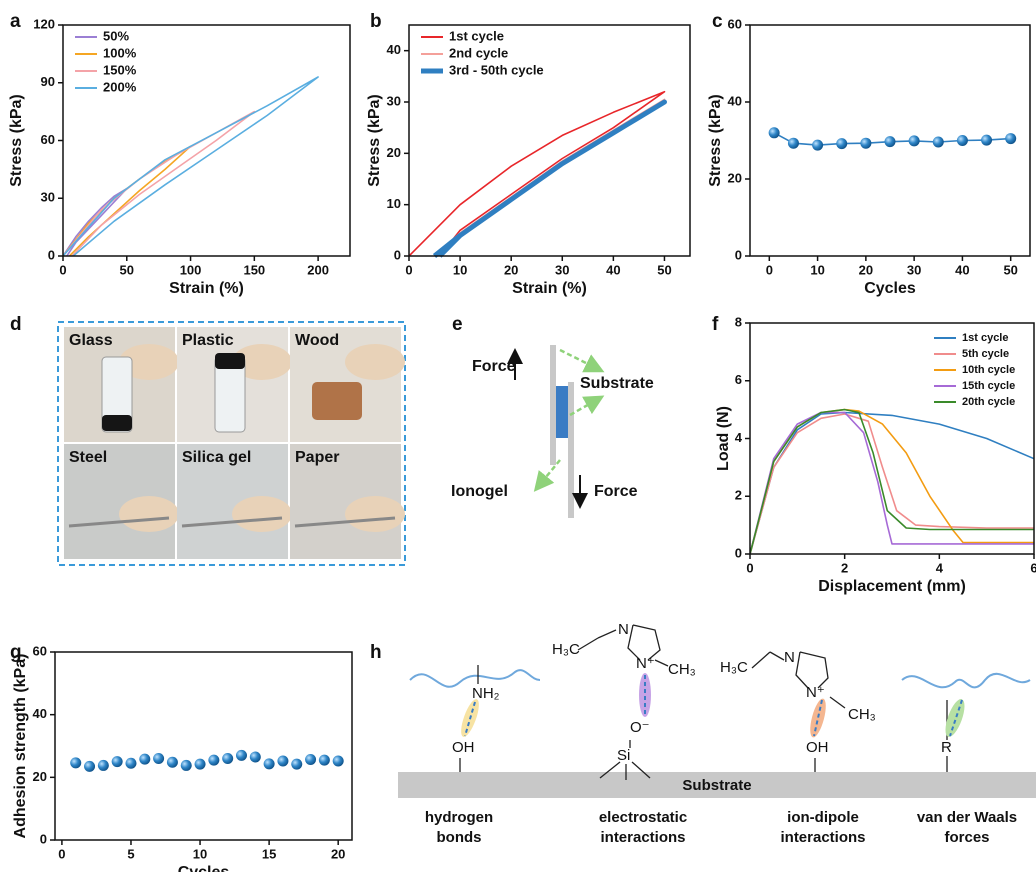 The height and width of the screenshot is (872, 1036). Describe the element at coordinates (394, 49) in the screenshot. I see `y-tick-label: 40` at that location.